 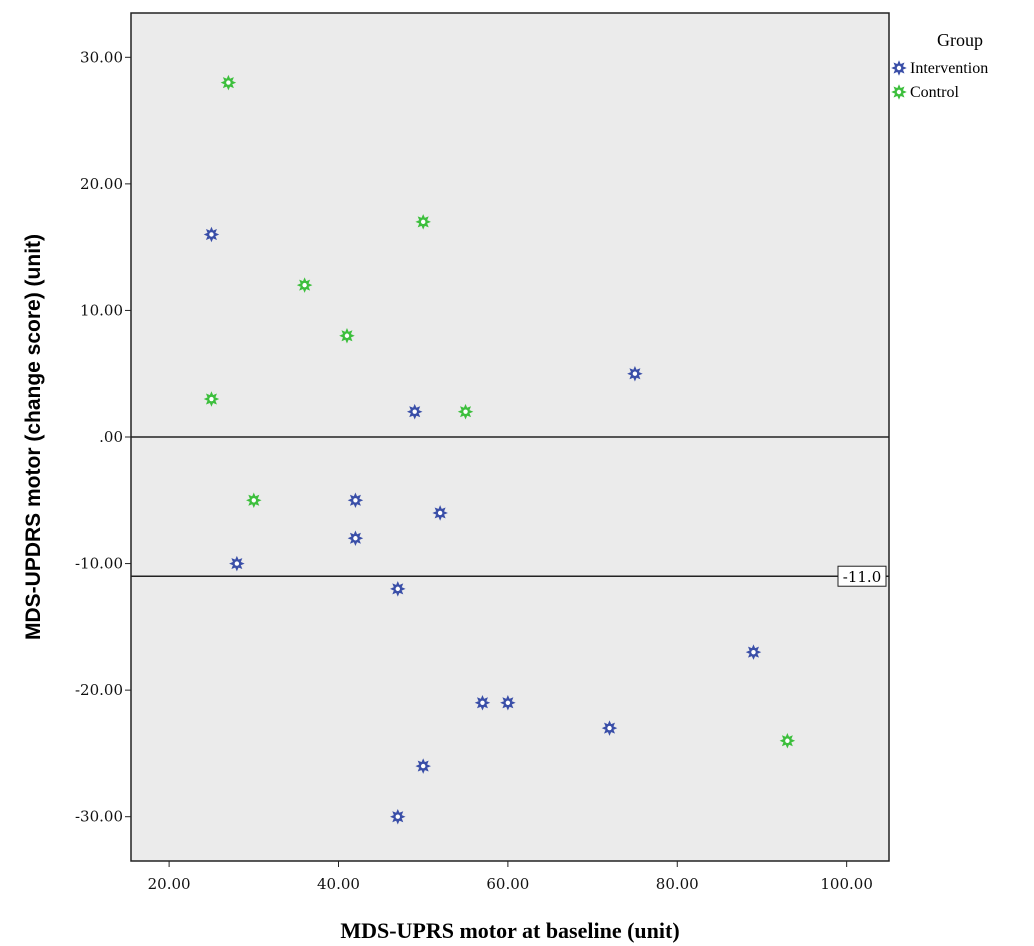 What do you see at coordinates (338, 884) in the screenshot?
I see `x-tick-label: 40.00` at bounding box center [338, 884].